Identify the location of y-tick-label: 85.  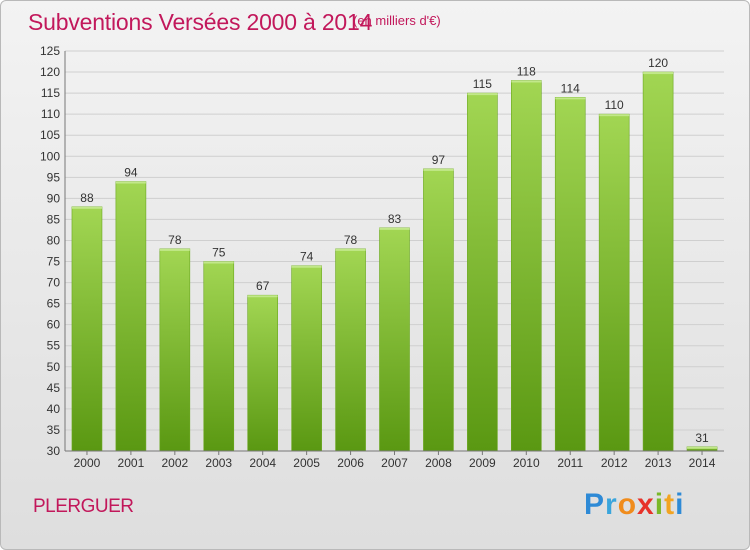
(54, 219).